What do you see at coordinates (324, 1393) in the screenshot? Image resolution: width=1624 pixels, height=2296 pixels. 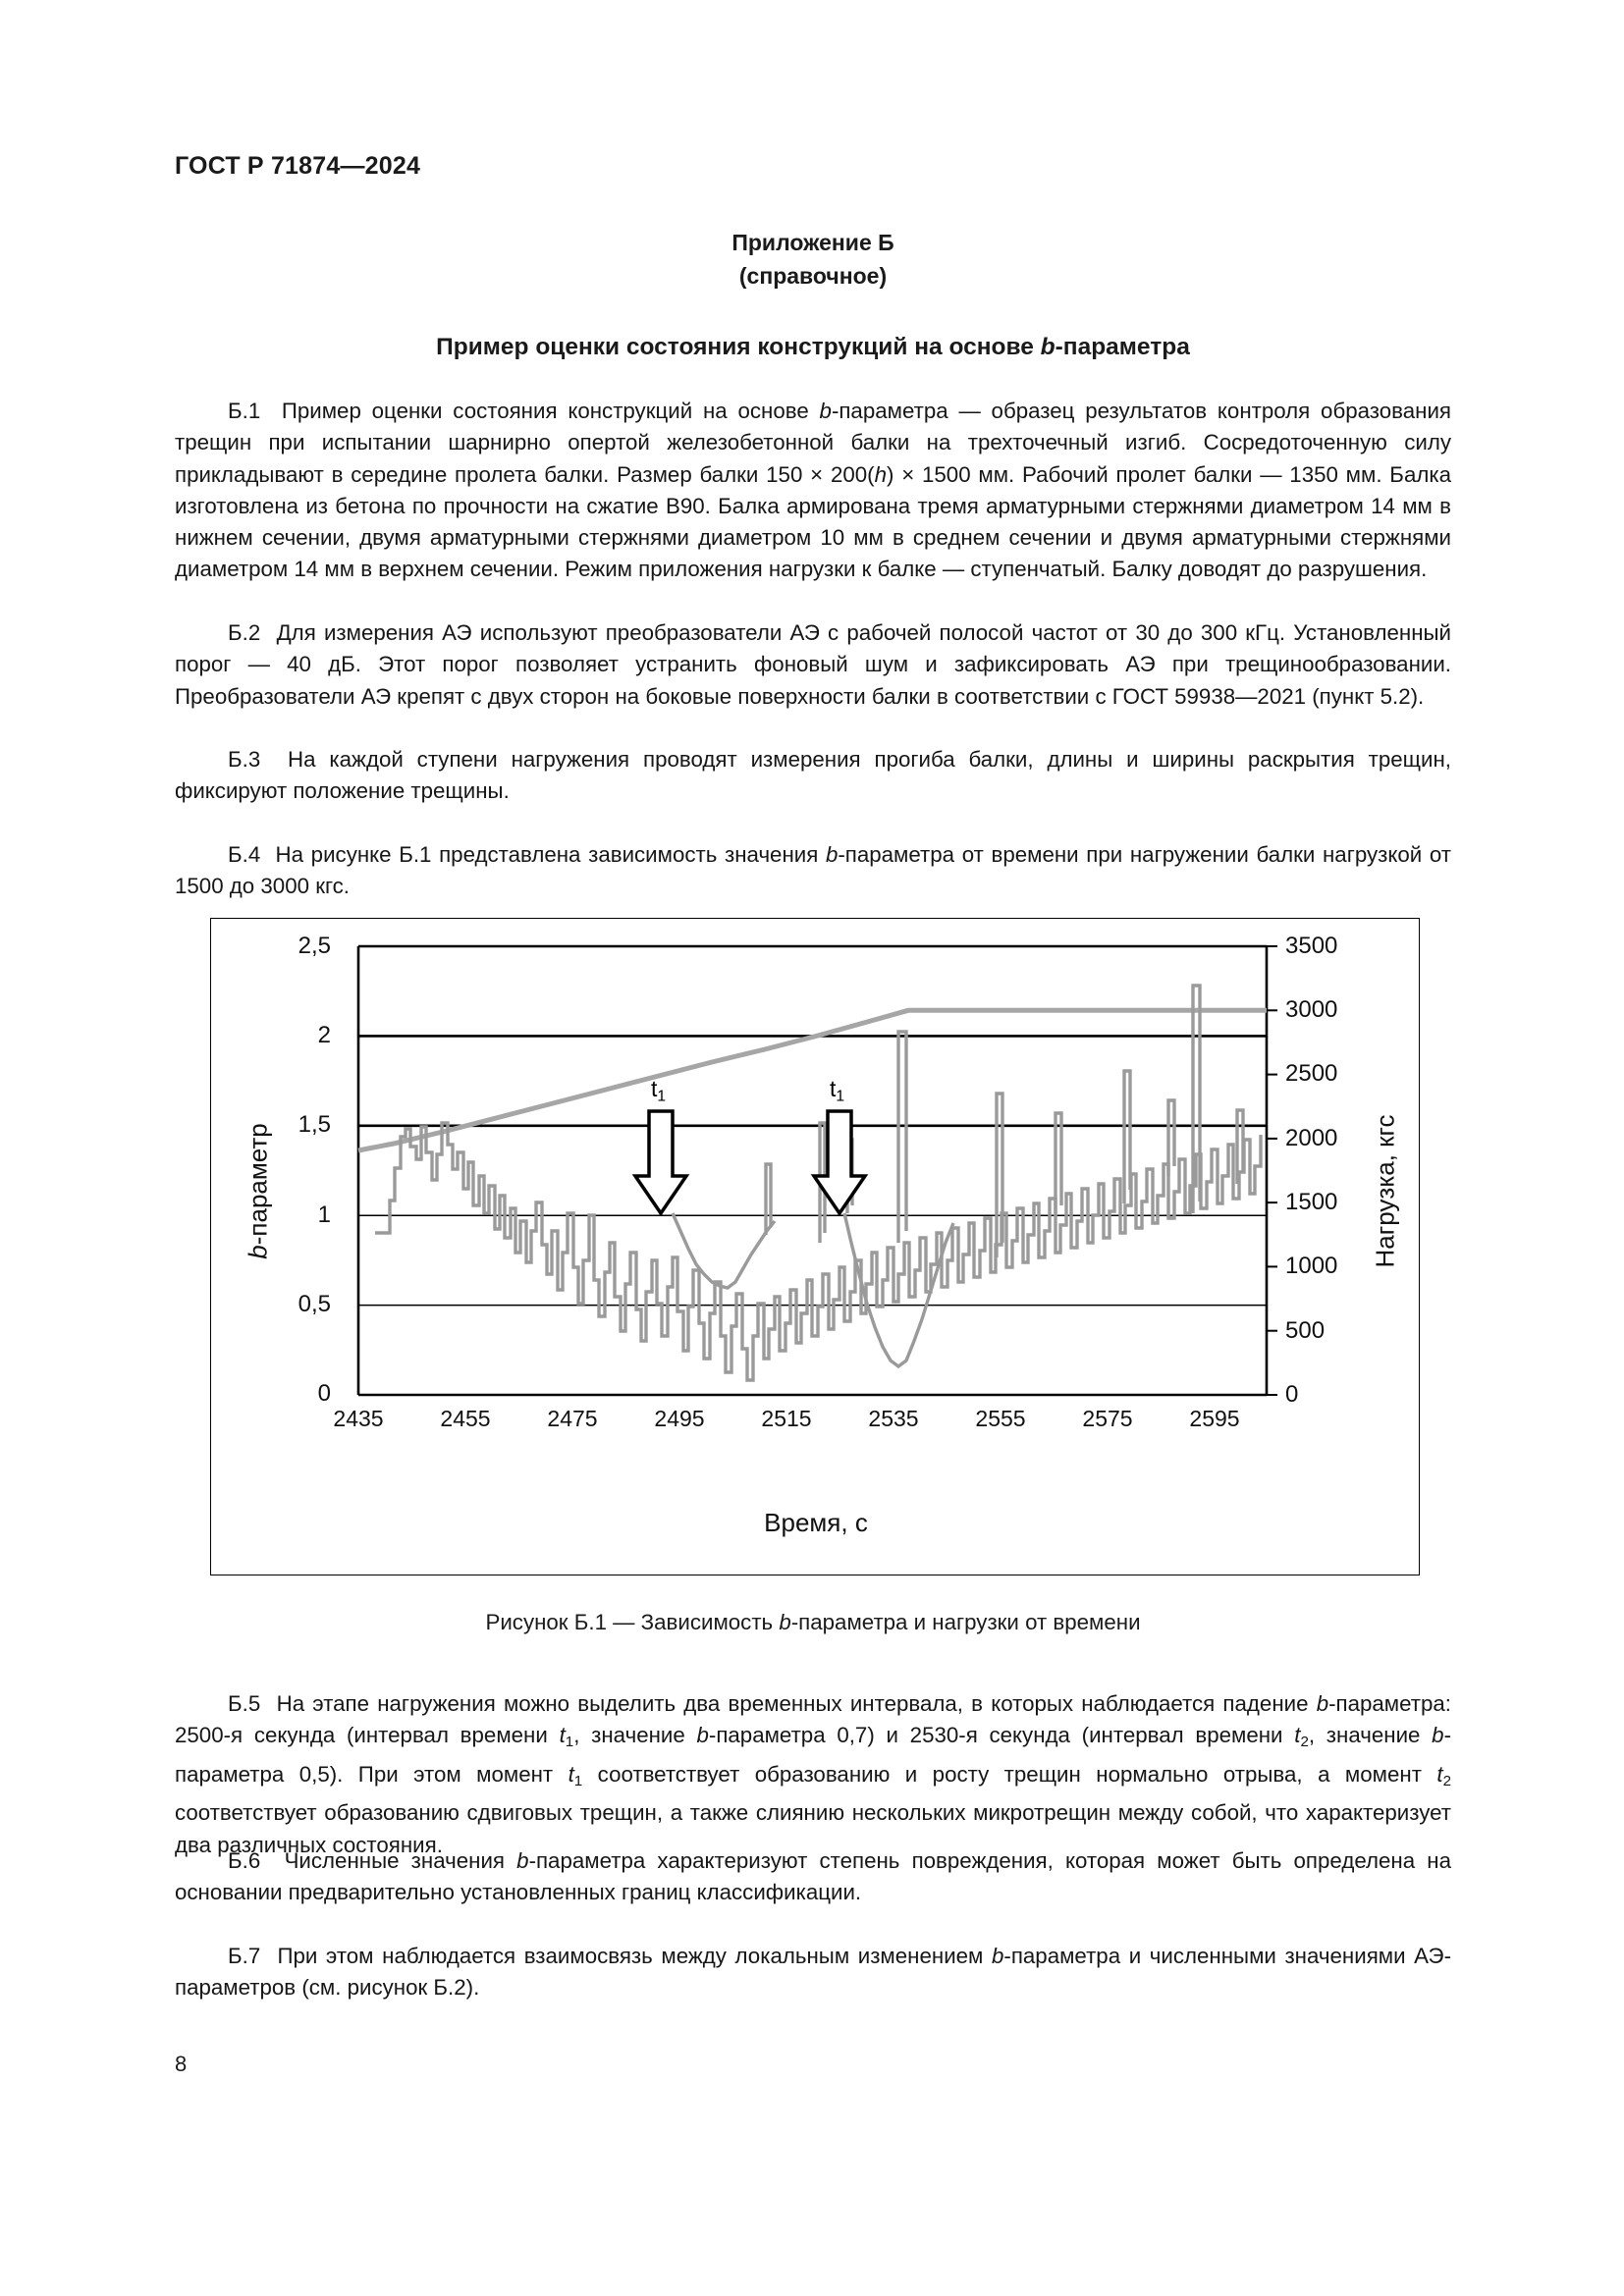 I see `ytick-left-0: 0` at bounding box center [324, 1393].